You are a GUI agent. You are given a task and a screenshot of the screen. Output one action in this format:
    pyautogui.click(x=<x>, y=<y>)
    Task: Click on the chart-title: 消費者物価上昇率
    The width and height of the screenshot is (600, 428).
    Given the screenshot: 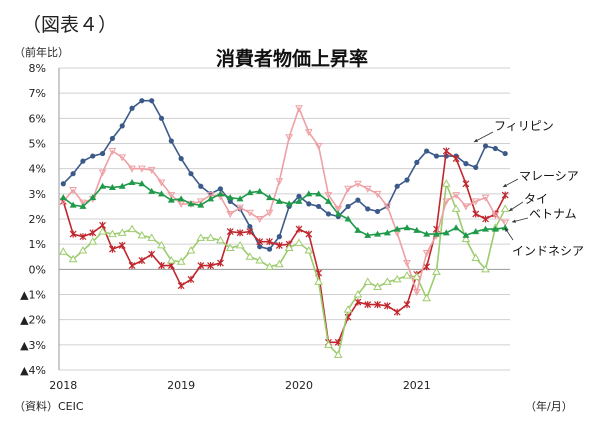 What is the action you would take?
    pyautogui.click(x=292, y=59)
    